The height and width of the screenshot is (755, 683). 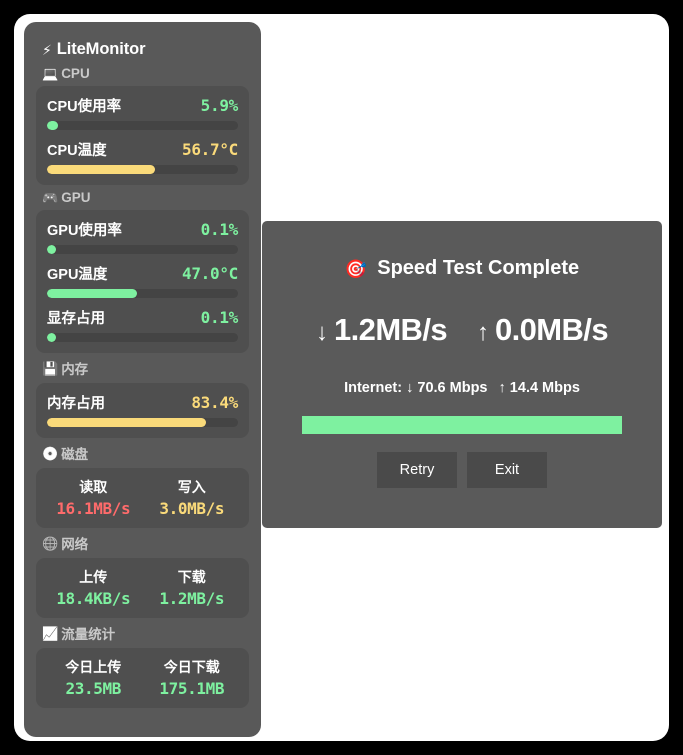 What do you see at coordinates (77, 275) in the screenshot?
I see `metric-label: GPU温度` at bounding box center [77, 275].